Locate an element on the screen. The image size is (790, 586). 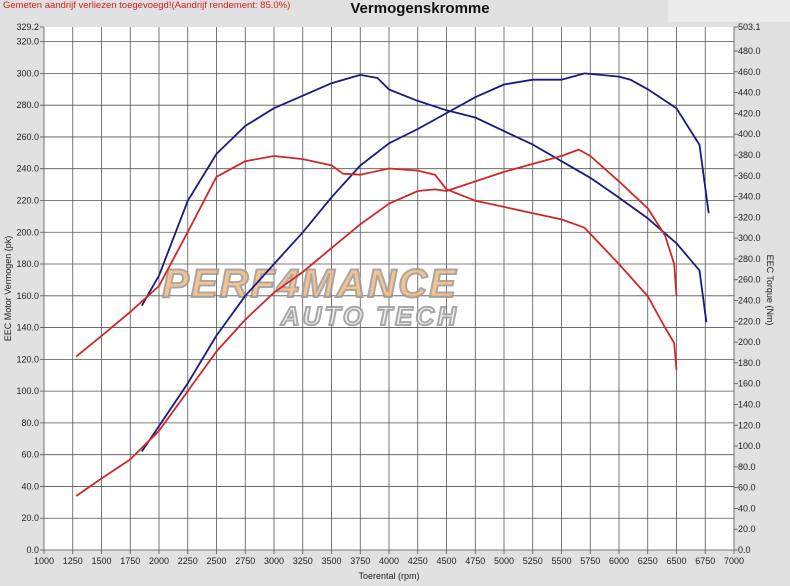
y2-tick-label: 380.0 is located at coordinates (749, 155).